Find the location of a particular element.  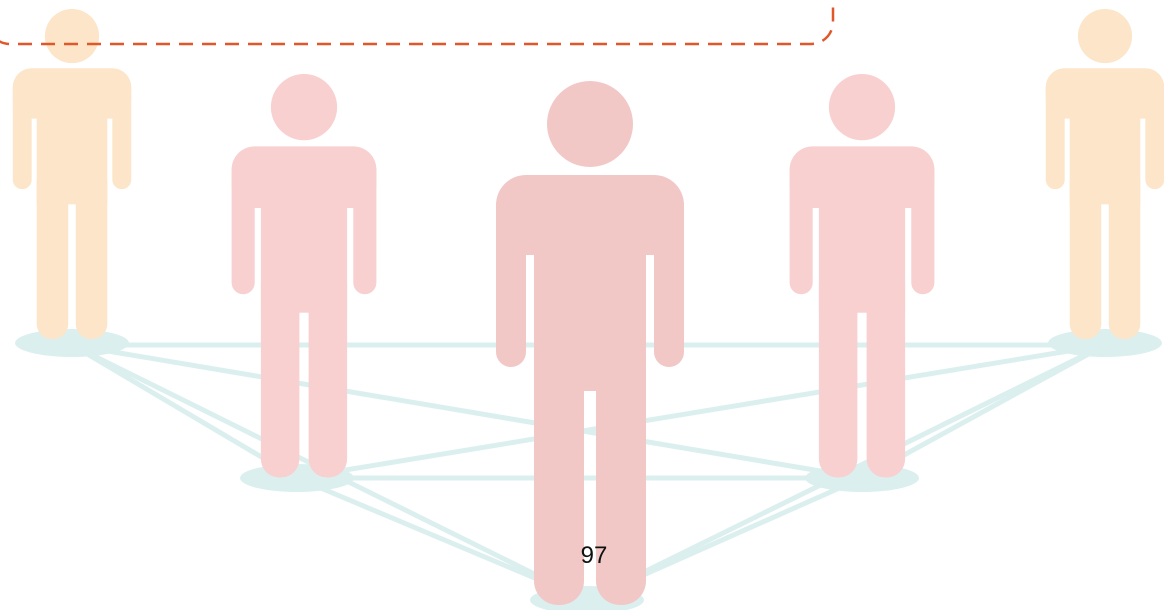

person-center is located at coordinates (590, 343).